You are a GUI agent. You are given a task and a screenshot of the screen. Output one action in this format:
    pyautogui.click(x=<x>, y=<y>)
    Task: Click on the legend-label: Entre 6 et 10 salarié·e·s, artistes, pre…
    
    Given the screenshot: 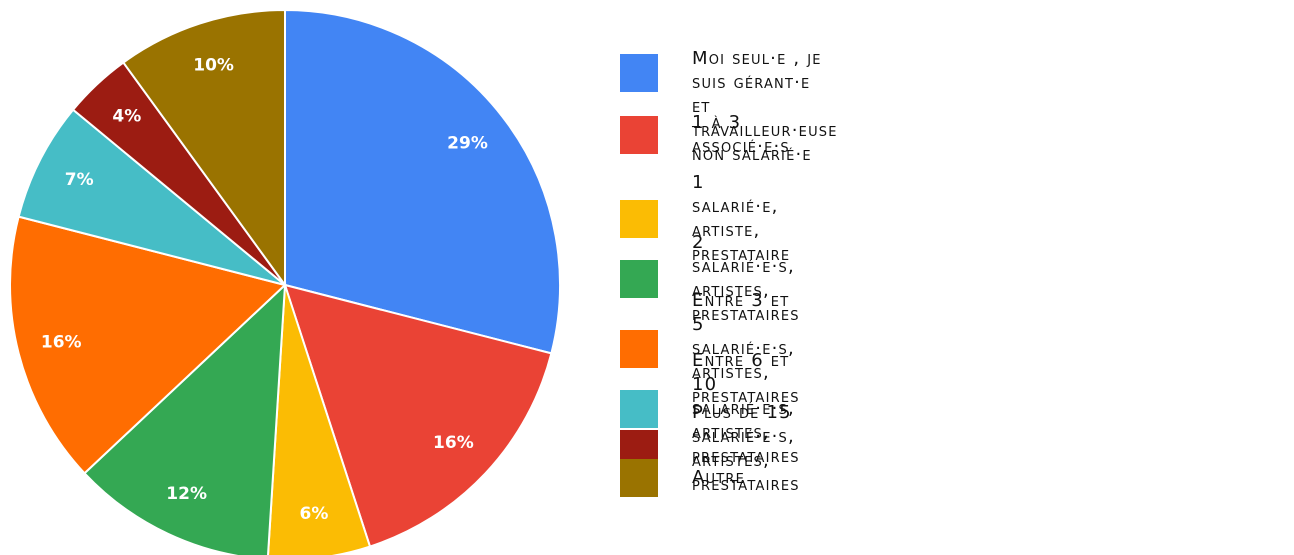 What is the action you would take?
    pyautogui.click(x=746, y=408)
    